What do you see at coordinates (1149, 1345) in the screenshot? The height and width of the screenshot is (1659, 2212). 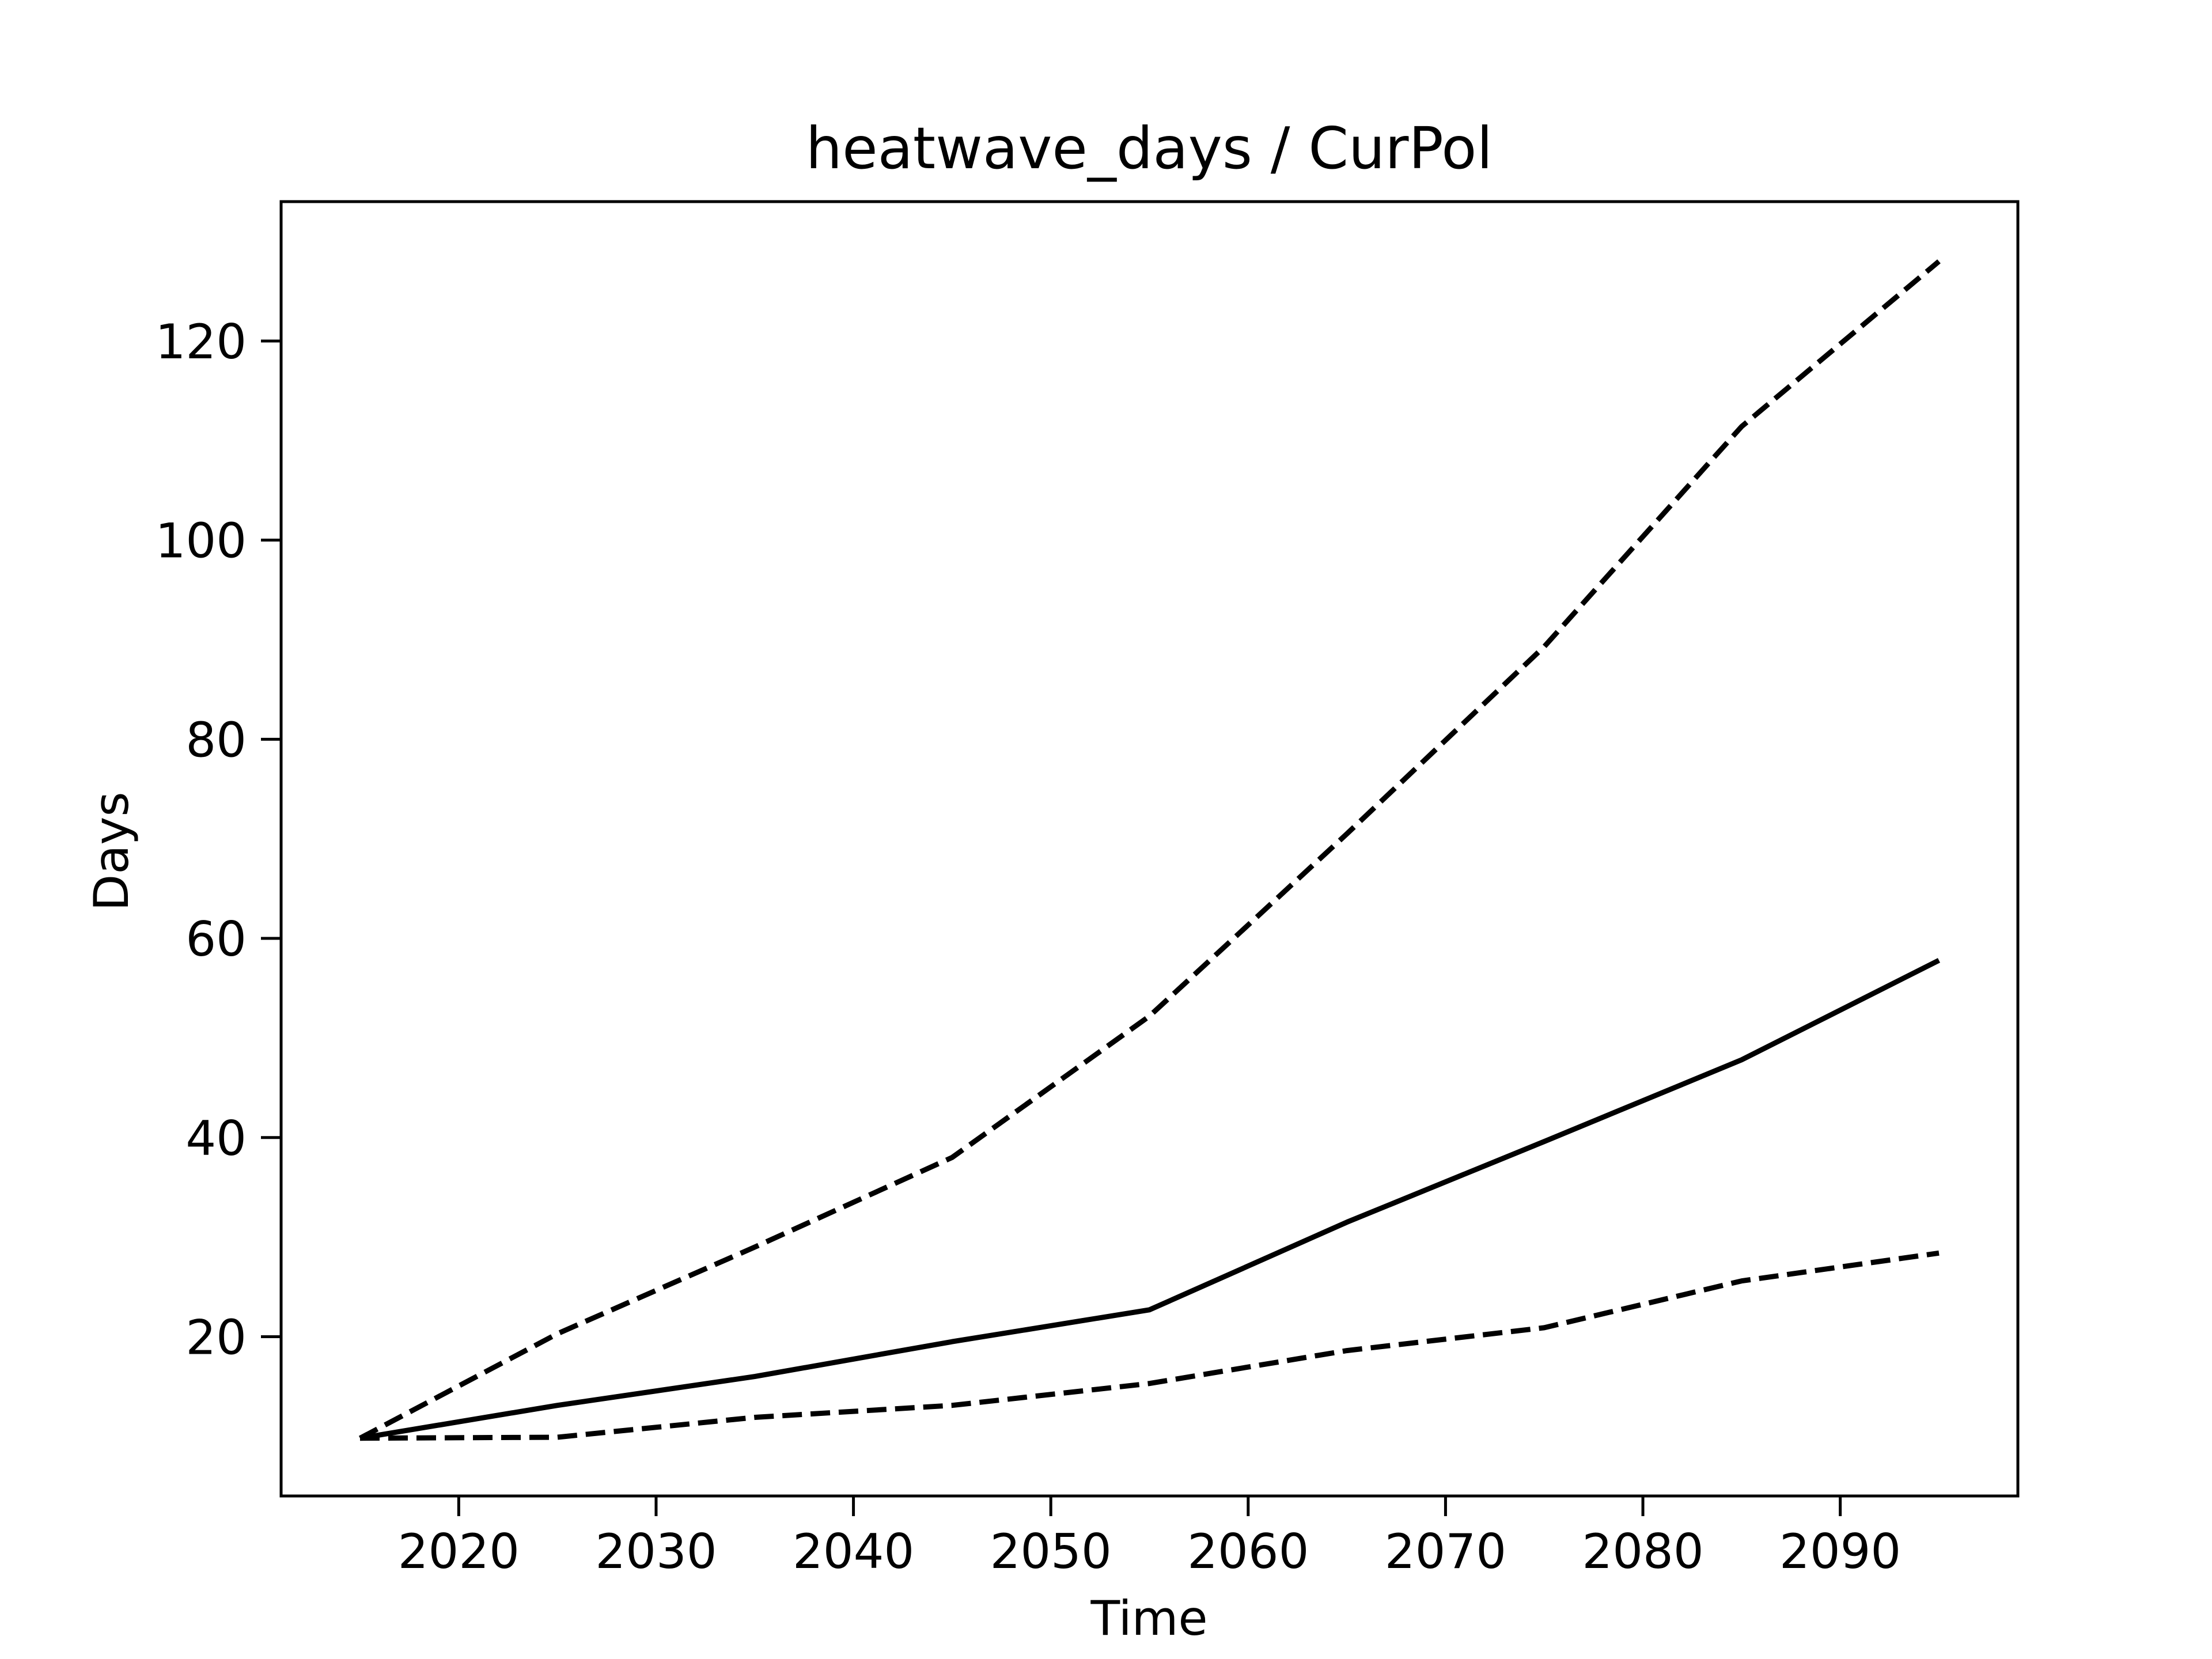 I see `series-line-3-dashed` at bounding box center [1149, 1345].